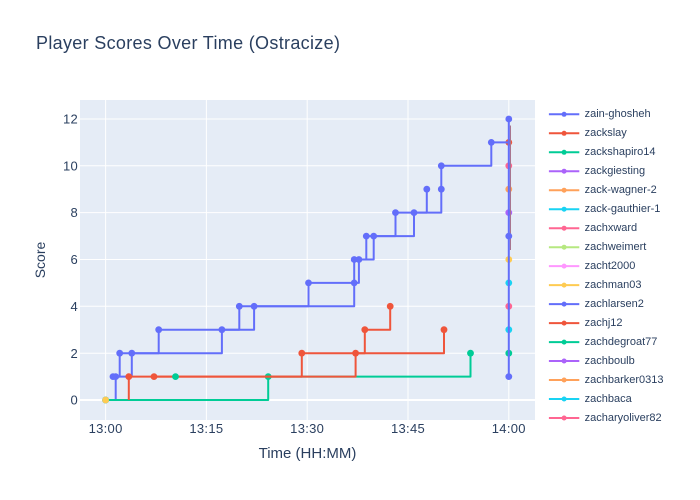 This screenshot has width=700, height=500. I want to click on svg-text: zachj12, so click(604, 323).